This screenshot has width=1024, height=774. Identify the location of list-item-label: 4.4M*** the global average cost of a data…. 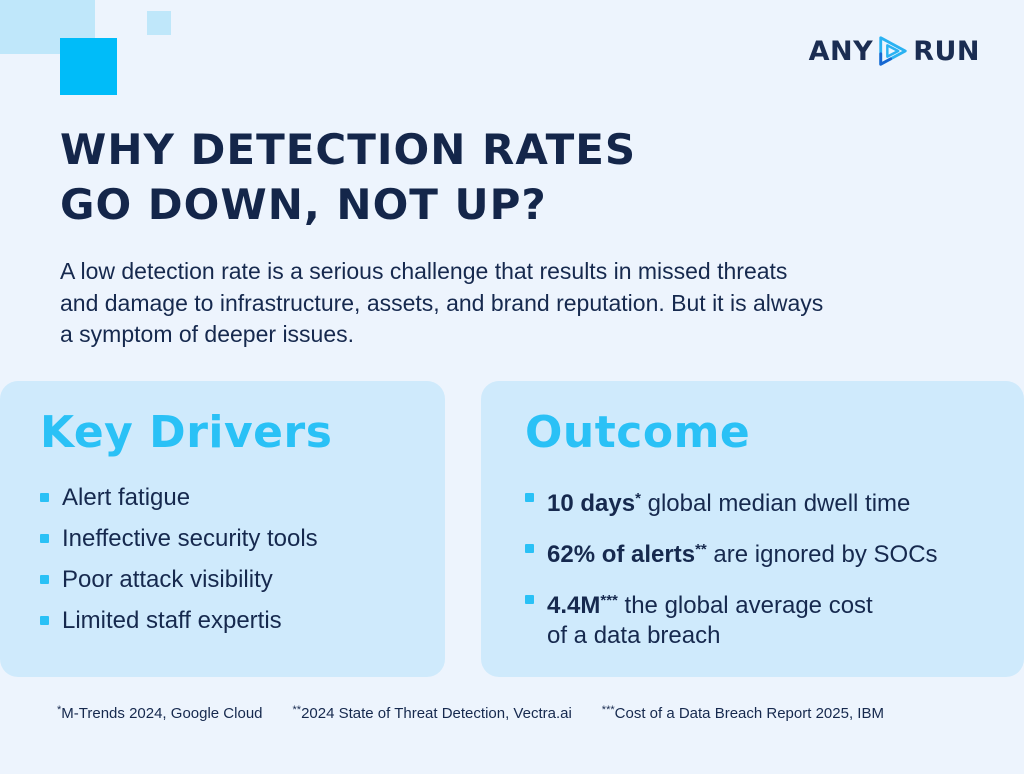
(710, 620).